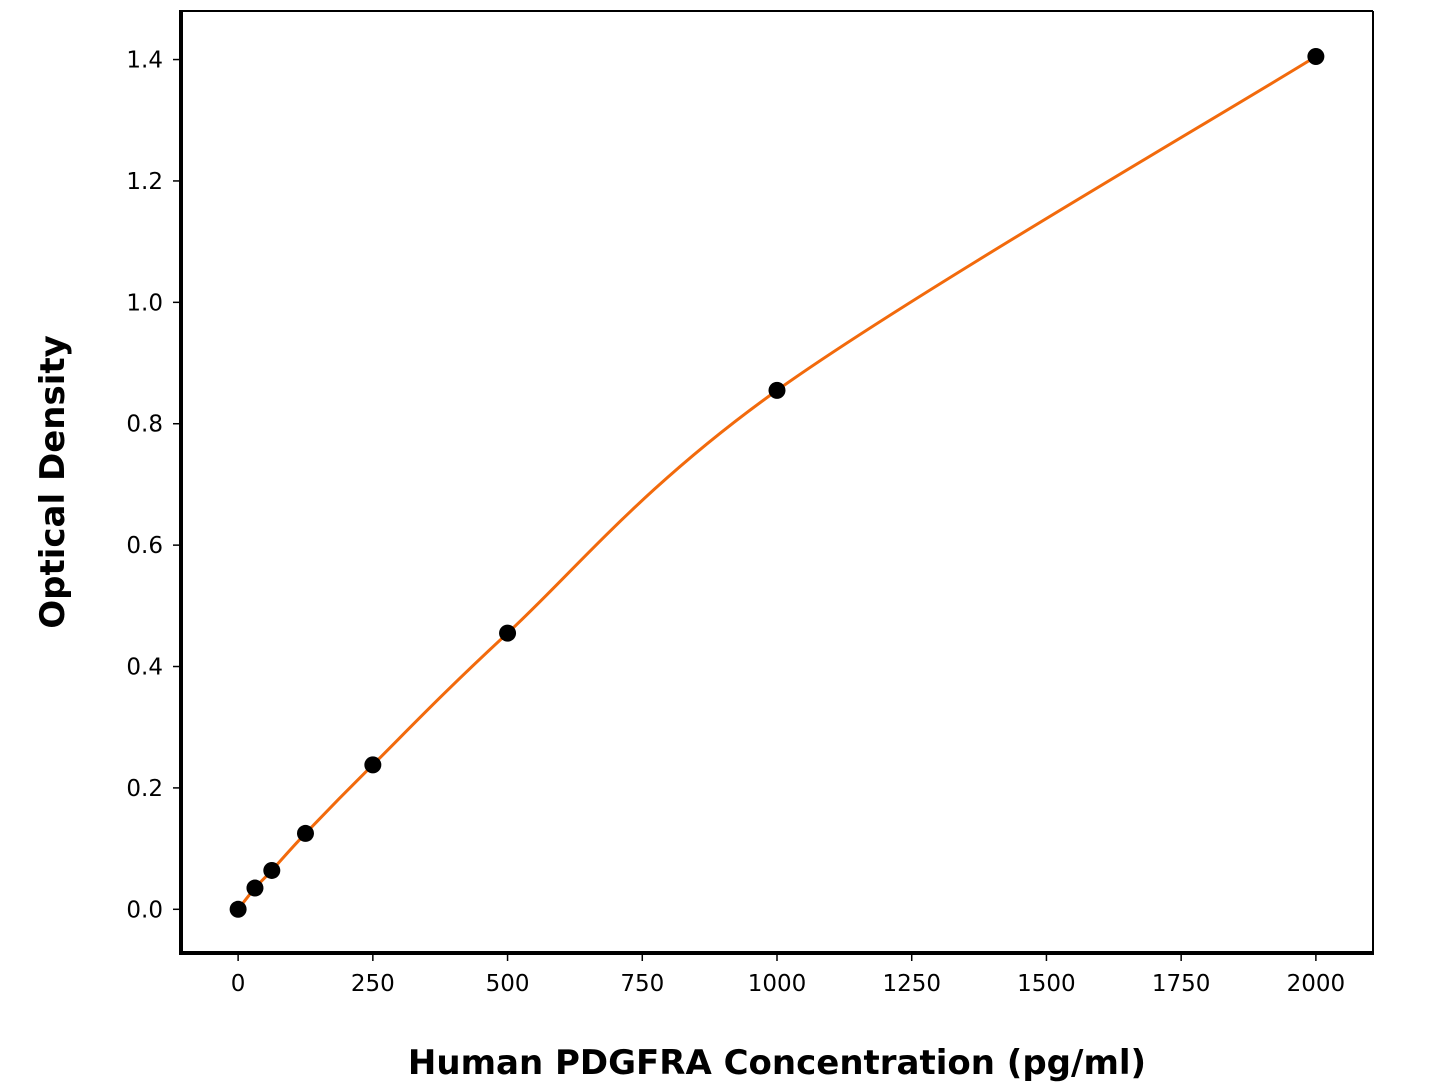  What do you see at coordinates (1316, 984) in the screenshot?
I see `x-tick-label: 2000` at bounding box center [1316, 984].